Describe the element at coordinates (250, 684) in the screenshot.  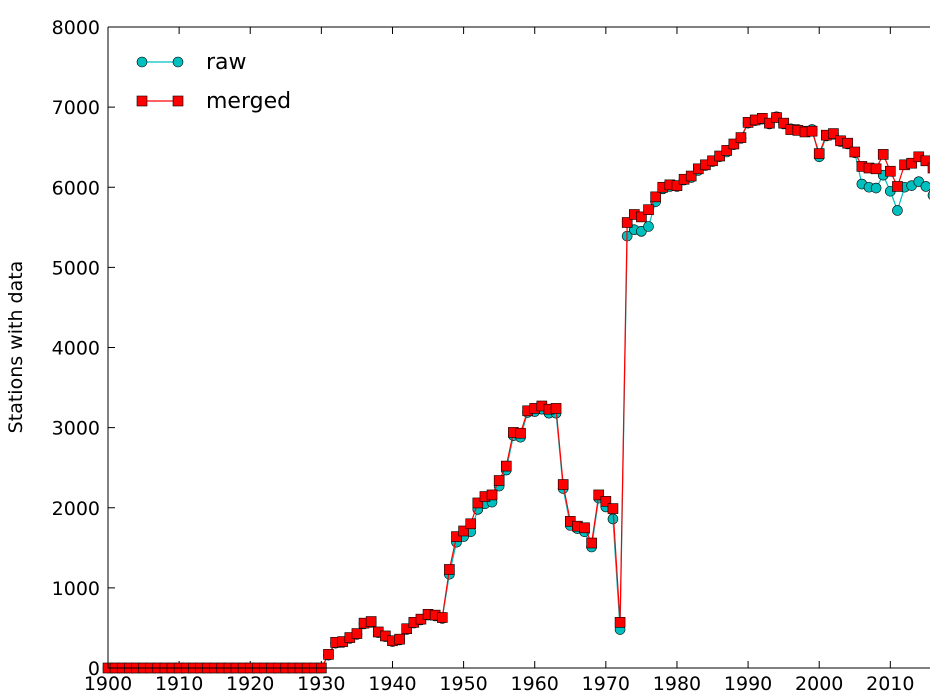
I see `x-tick-label: 1920` at that location.